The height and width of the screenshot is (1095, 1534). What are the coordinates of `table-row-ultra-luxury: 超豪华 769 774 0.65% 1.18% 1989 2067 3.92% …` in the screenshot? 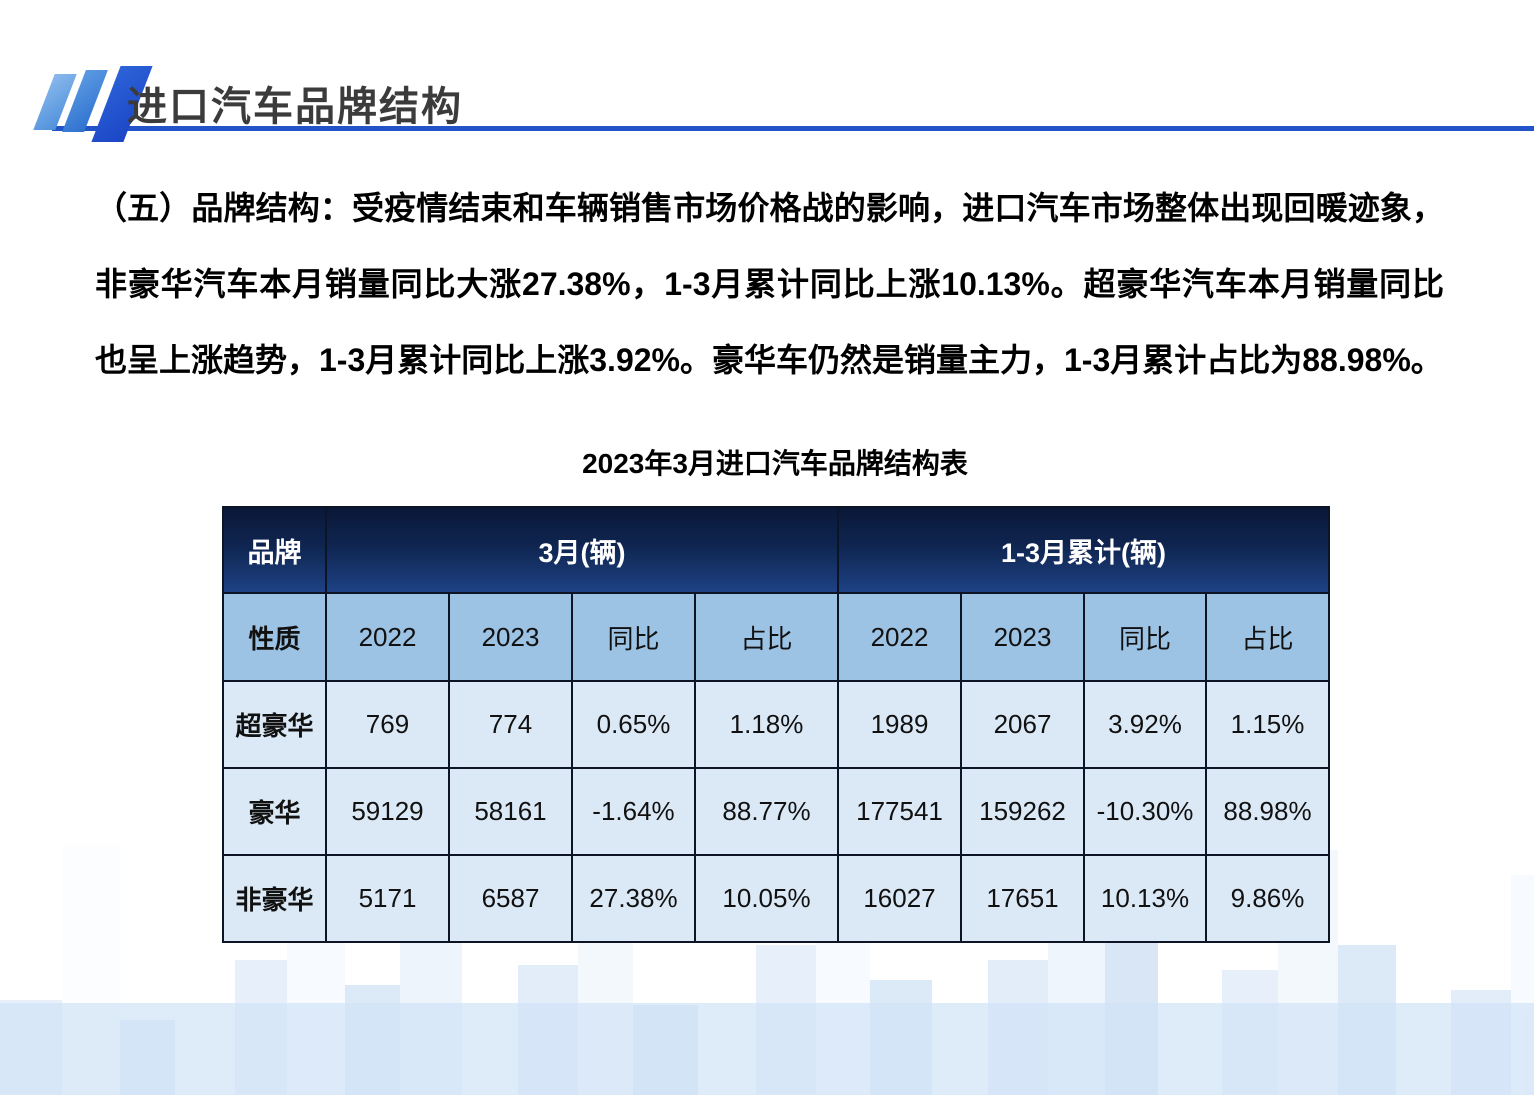 It's located at (776, 724).